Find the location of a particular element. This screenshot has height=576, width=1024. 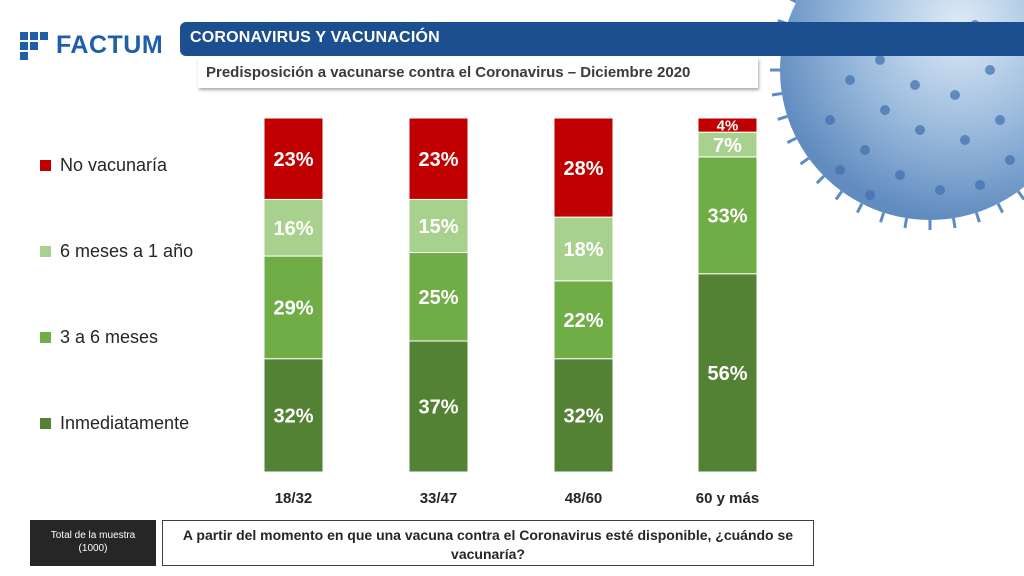

data-label: 16% is located at coordinates (293, 229).